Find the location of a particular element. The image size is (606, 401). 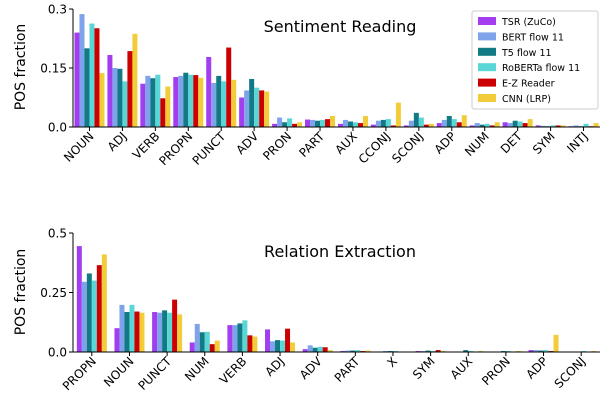

legend-label: TSR (ZuCo) is located at coordinates (528, 22).